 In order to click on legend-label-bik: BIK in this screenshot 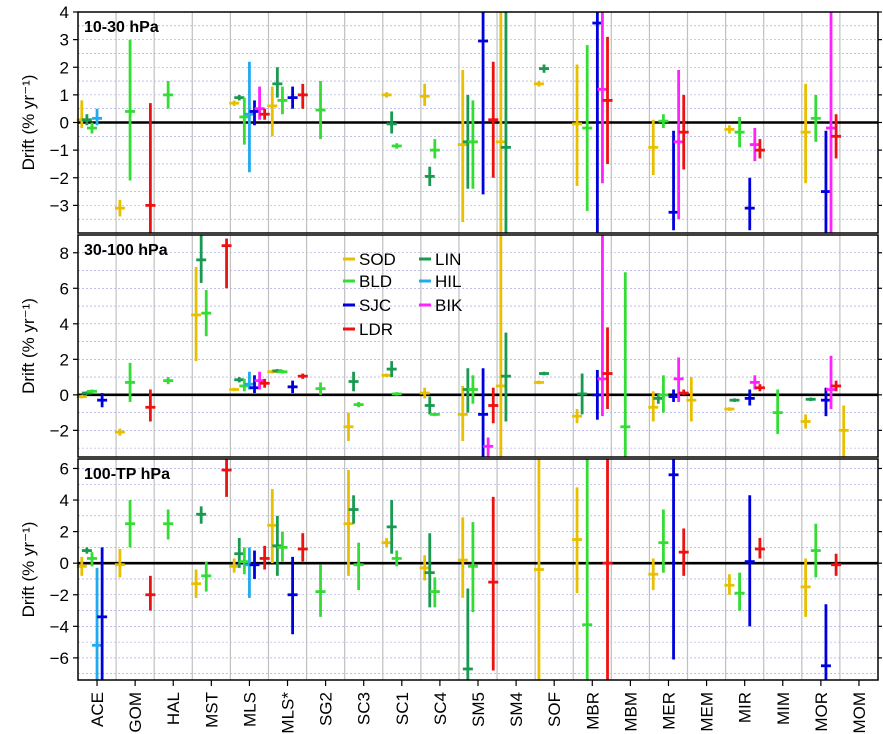, I will do `click(449, 305)`.